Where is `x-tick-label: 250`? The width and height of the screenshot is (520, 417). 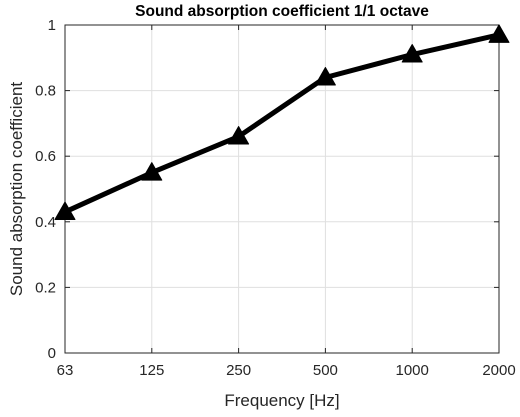
x-tick-label: 250 is located at coordinates (238, 370).